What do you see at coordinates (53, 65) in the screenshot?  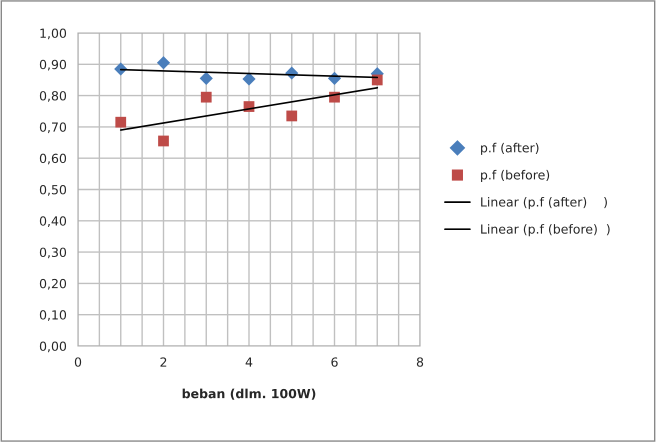 I see `y-tick-label: 0,90` at bounding box center [53, 65].